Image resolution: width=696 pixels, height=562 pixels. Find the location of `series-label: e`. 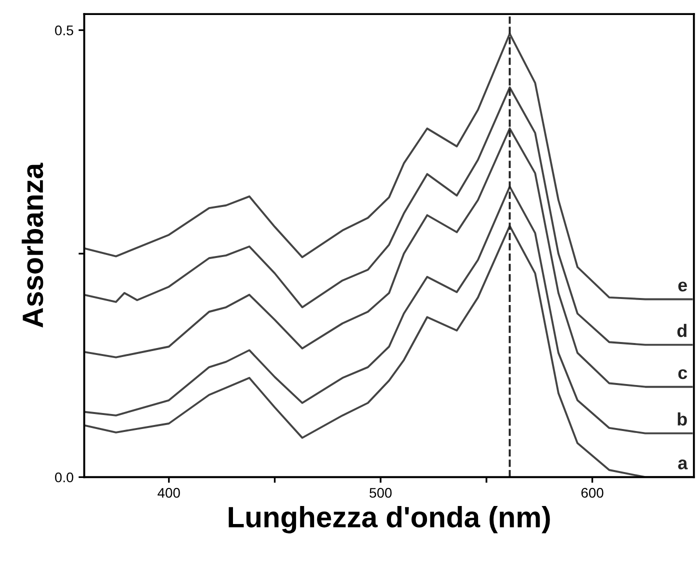

series-label: e is located at coordinates (683, 287).